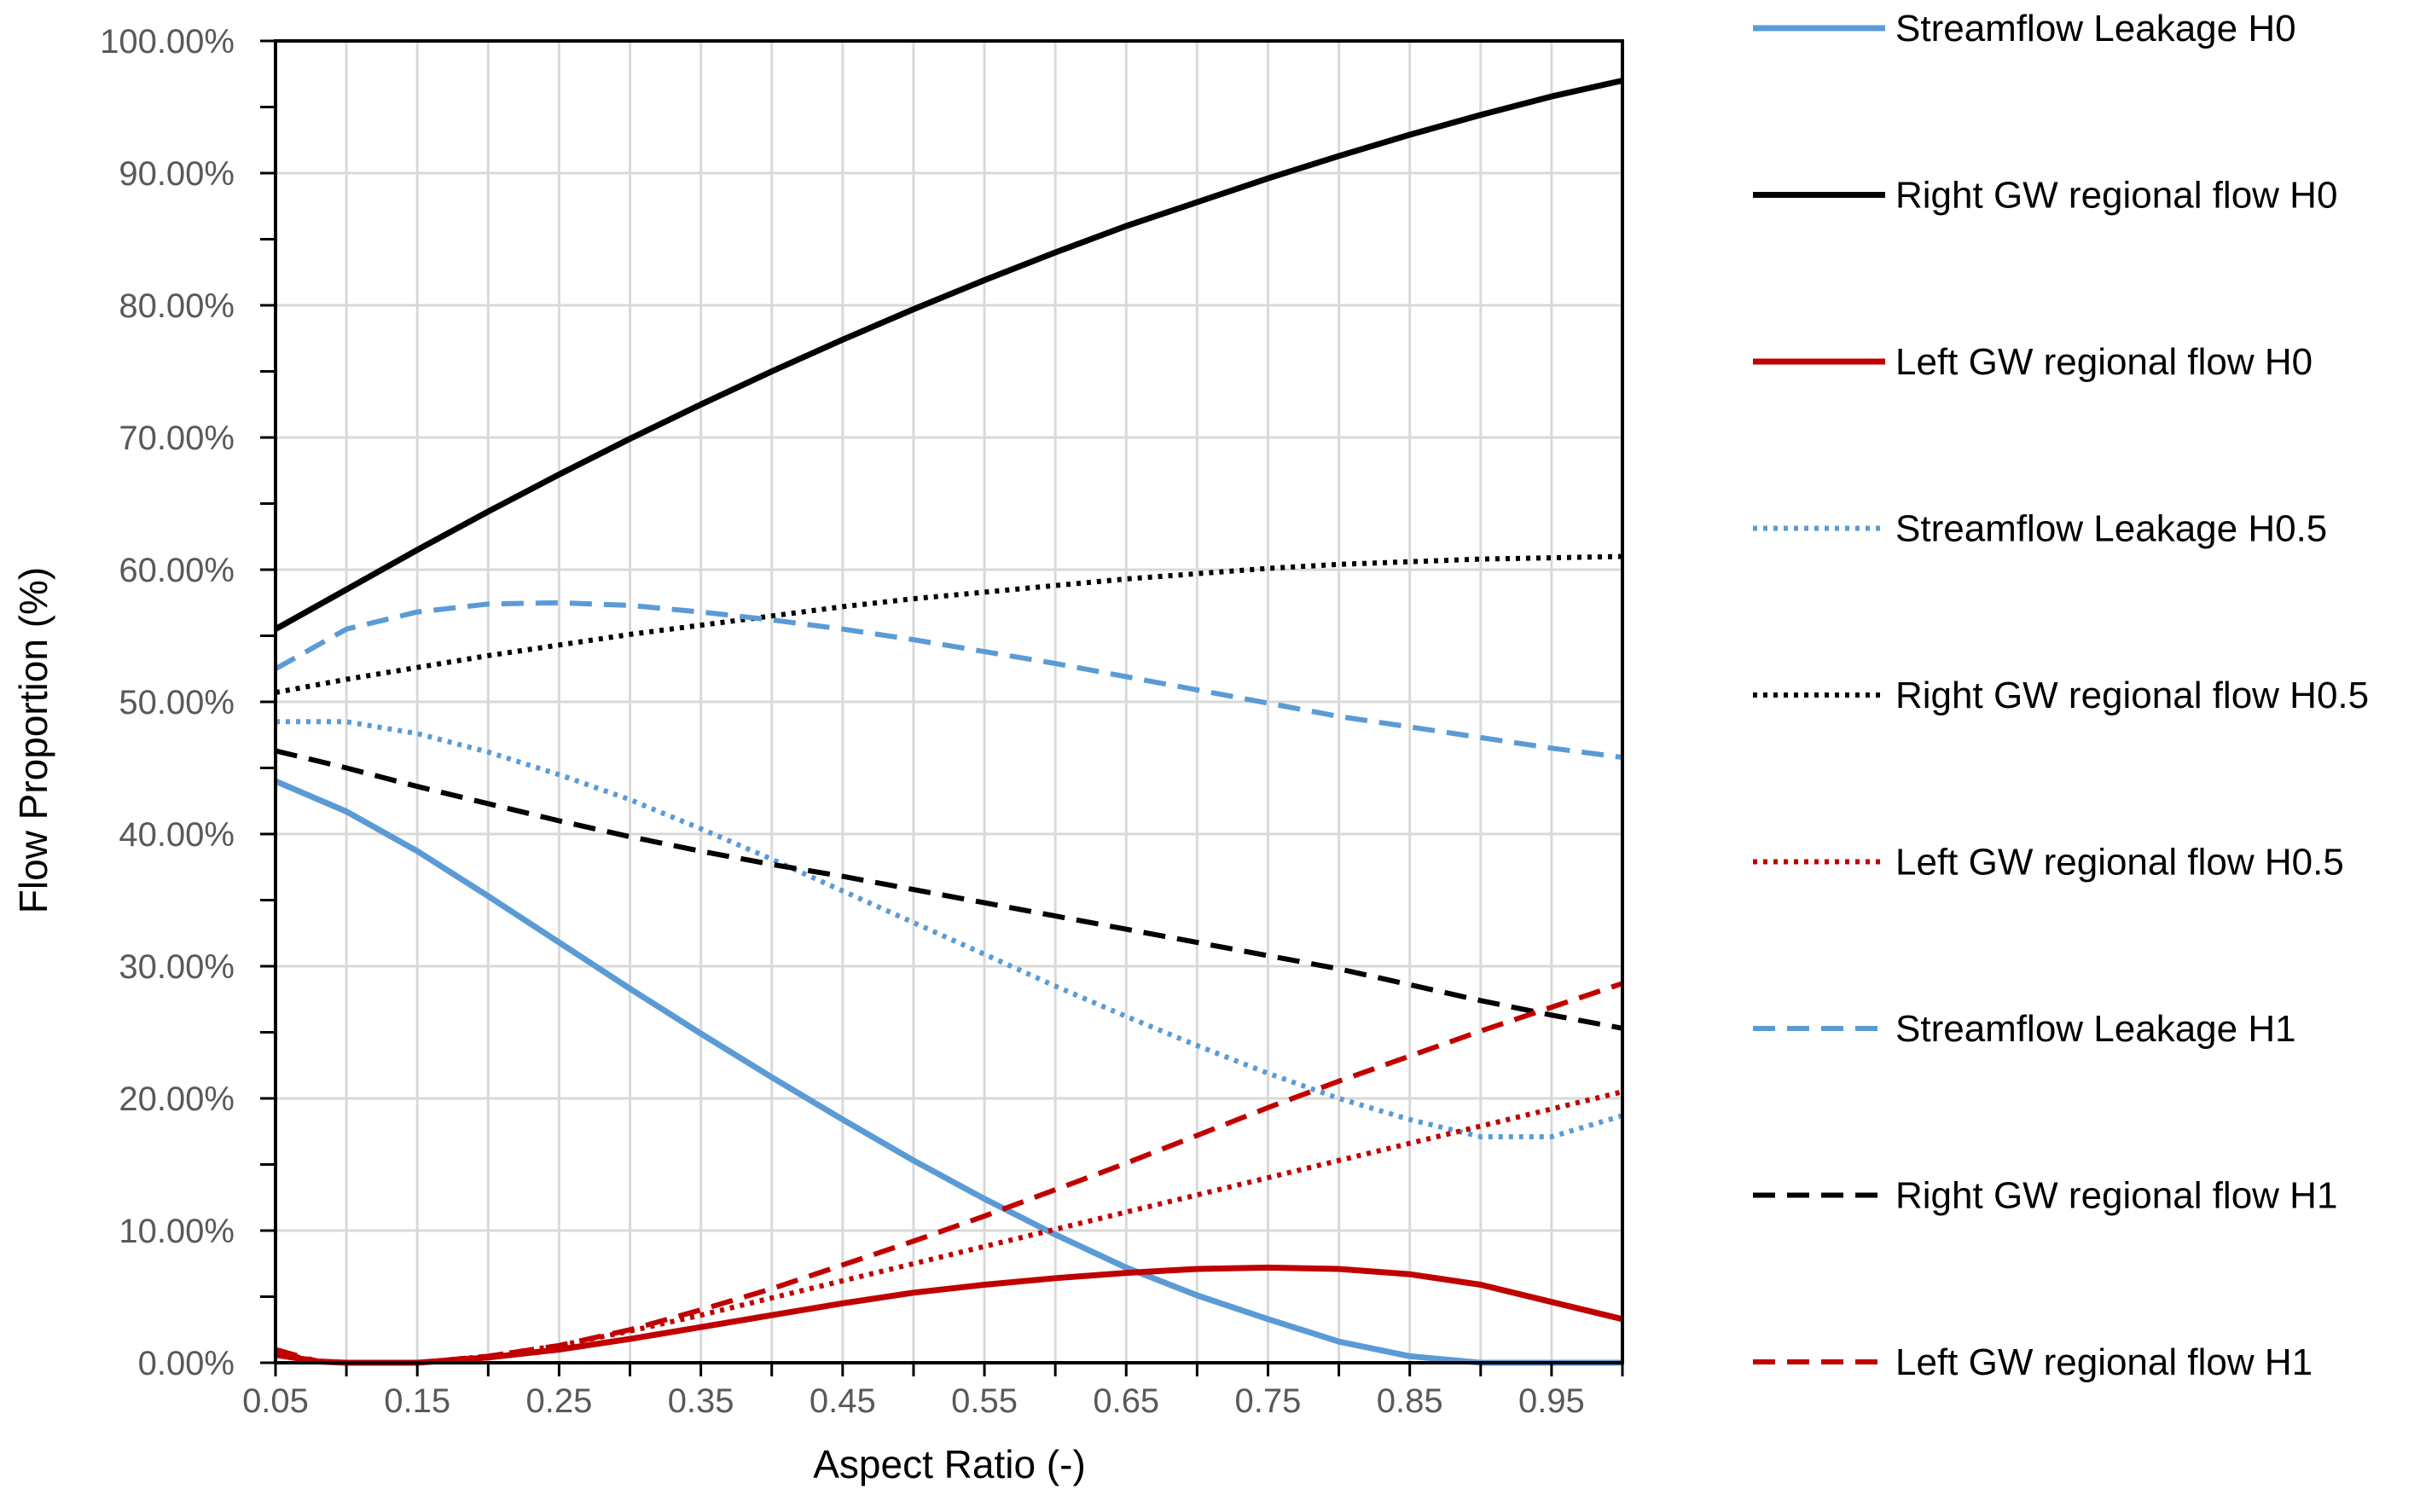 Image resolution: width=2420 pixels, height=1512 pixels. Describe the element at coordinates (177, 306) in the screenshot. I see `y-tick-label: 80.00%` at that location.